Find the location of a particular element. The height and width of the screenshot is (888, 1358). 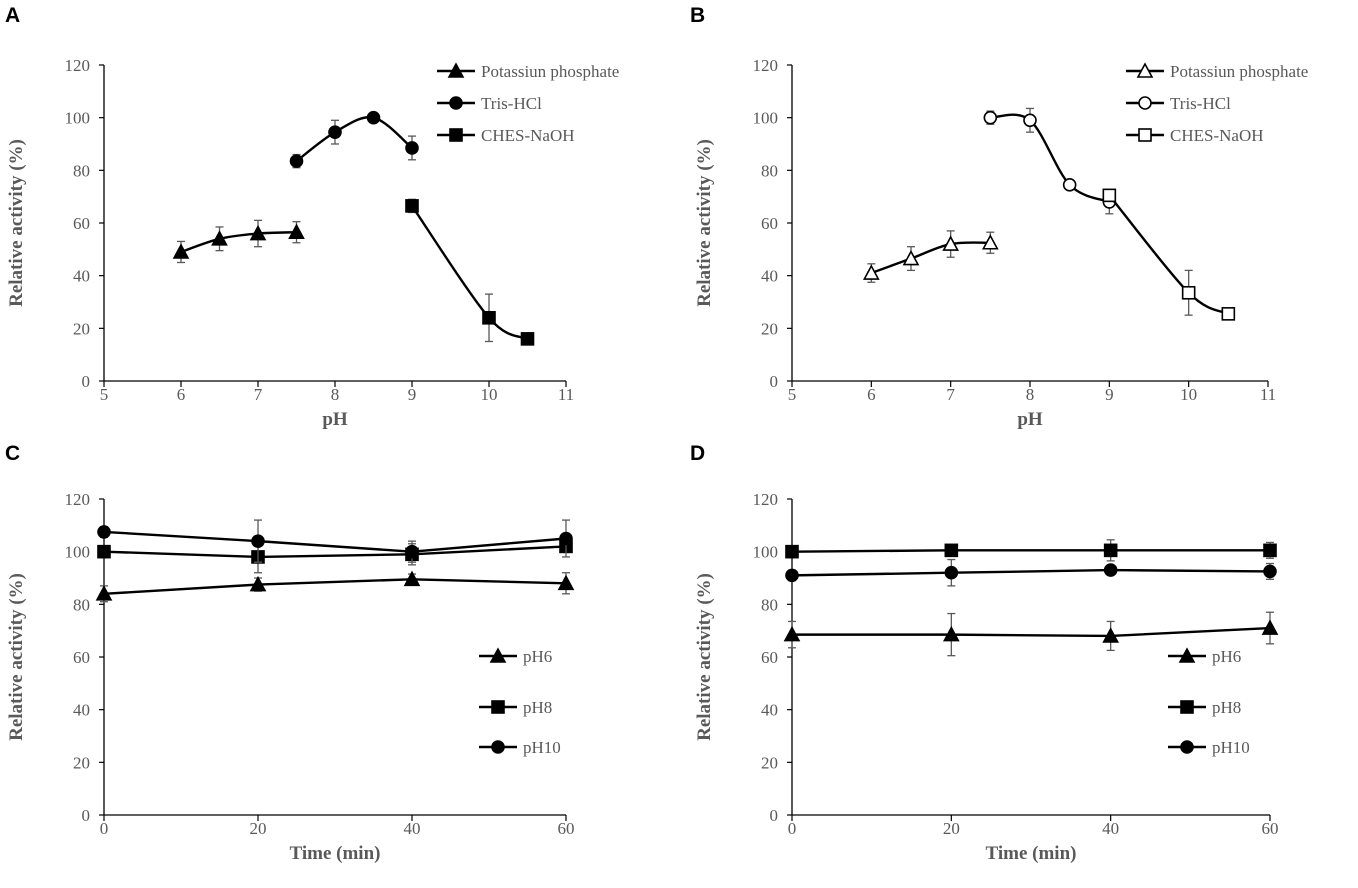

x-tick-label: 20 is located at coordinates (258, 828).